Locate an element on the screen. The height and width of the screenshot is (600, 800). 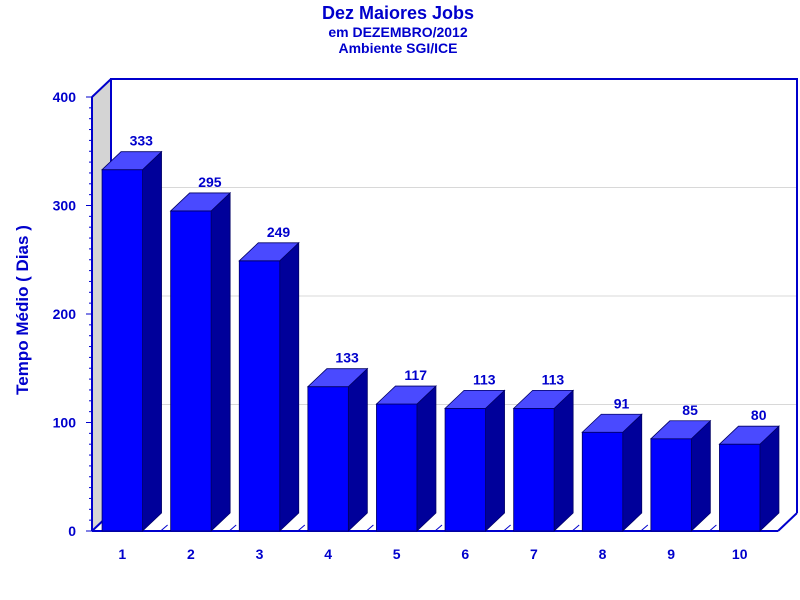
chart-subtitle-line-1: em DEZEMBRO/2012 is located at coordinates (397, 32).